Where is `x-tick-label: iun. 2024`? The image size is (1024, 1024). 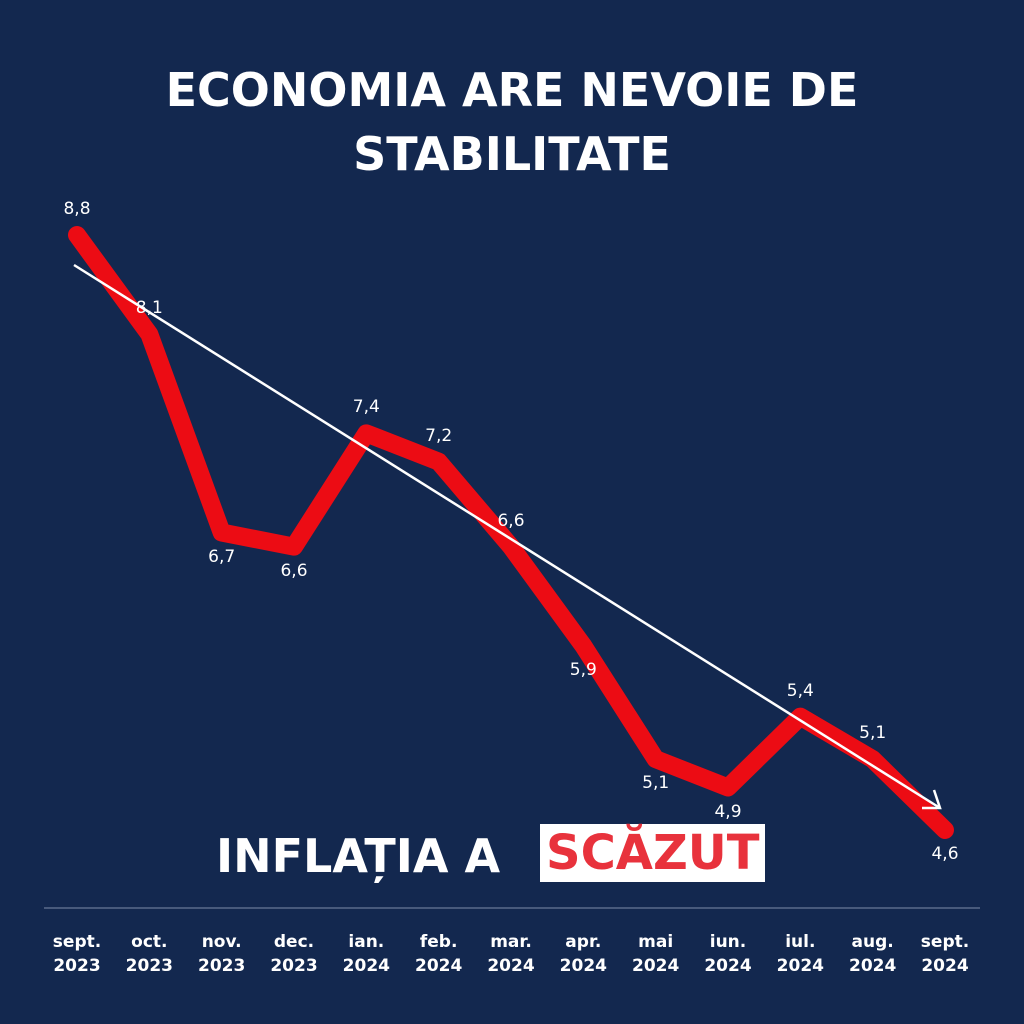 x-tick-label: iun. 2024 is located at coordinates (728, 954).